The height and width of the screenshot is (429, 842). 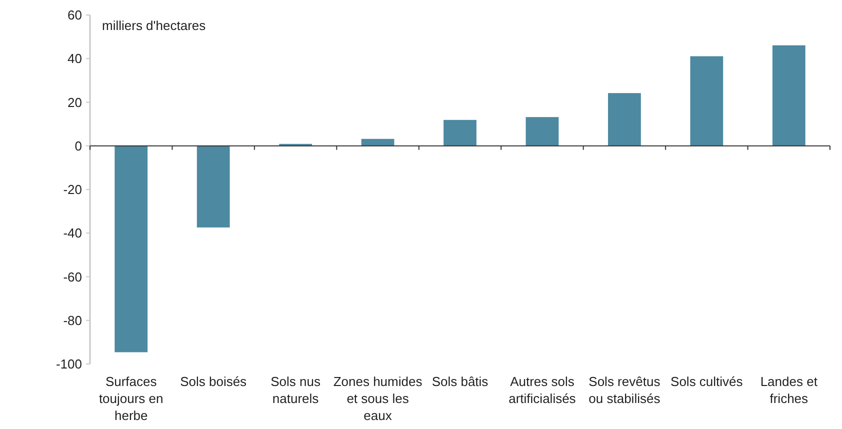 What do you see at coordinates (378, 398) in the screenshot?
I see `x-tick-label: Zones humides et sous les eaux` at bounding box center [378, 398].